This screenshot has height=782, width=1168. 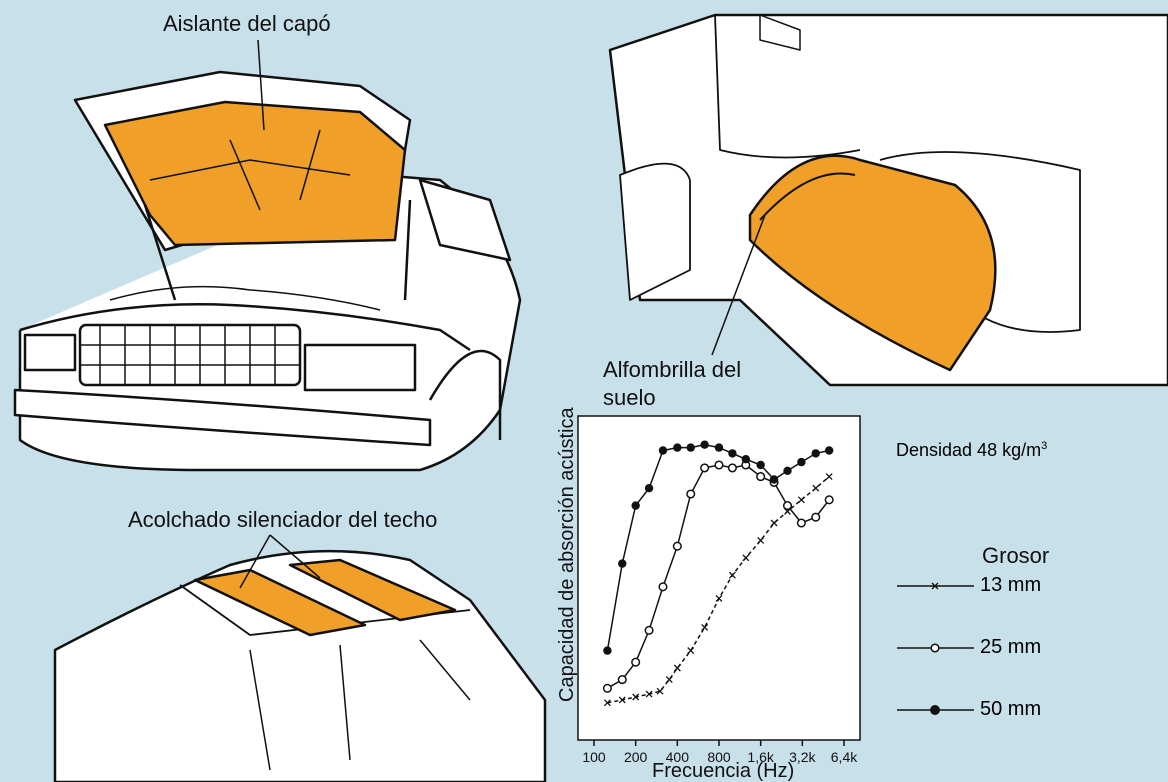 I want to click on absorption-chart: 100 200 400 800 1,6k 3,2k 6,4k, so click(x=720, y=602).